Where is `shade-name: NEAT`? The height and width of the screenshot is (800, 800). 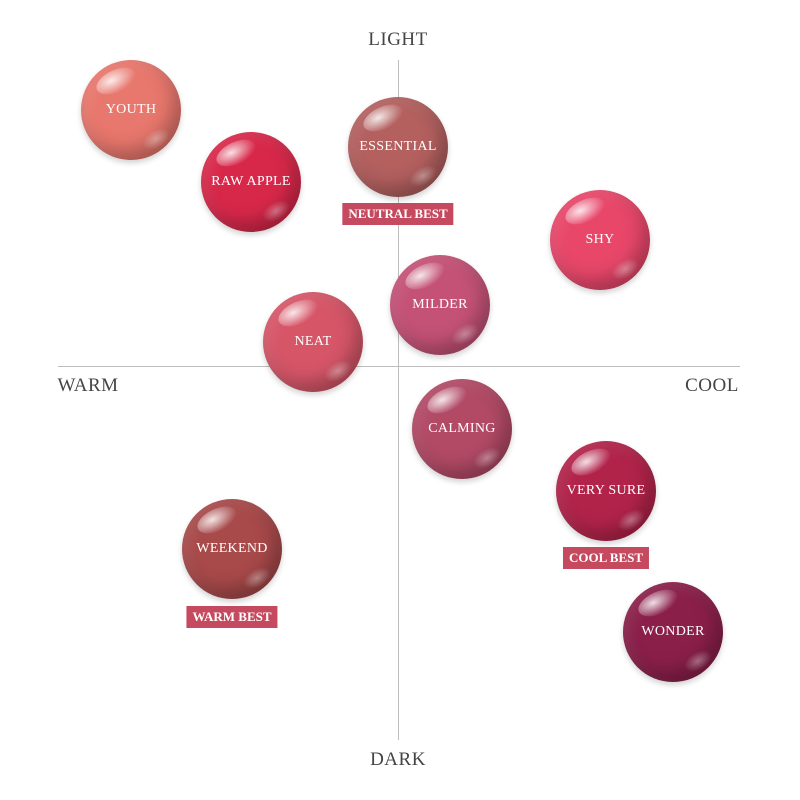 shade-name: NEAT is located at coordinates (313, 341).